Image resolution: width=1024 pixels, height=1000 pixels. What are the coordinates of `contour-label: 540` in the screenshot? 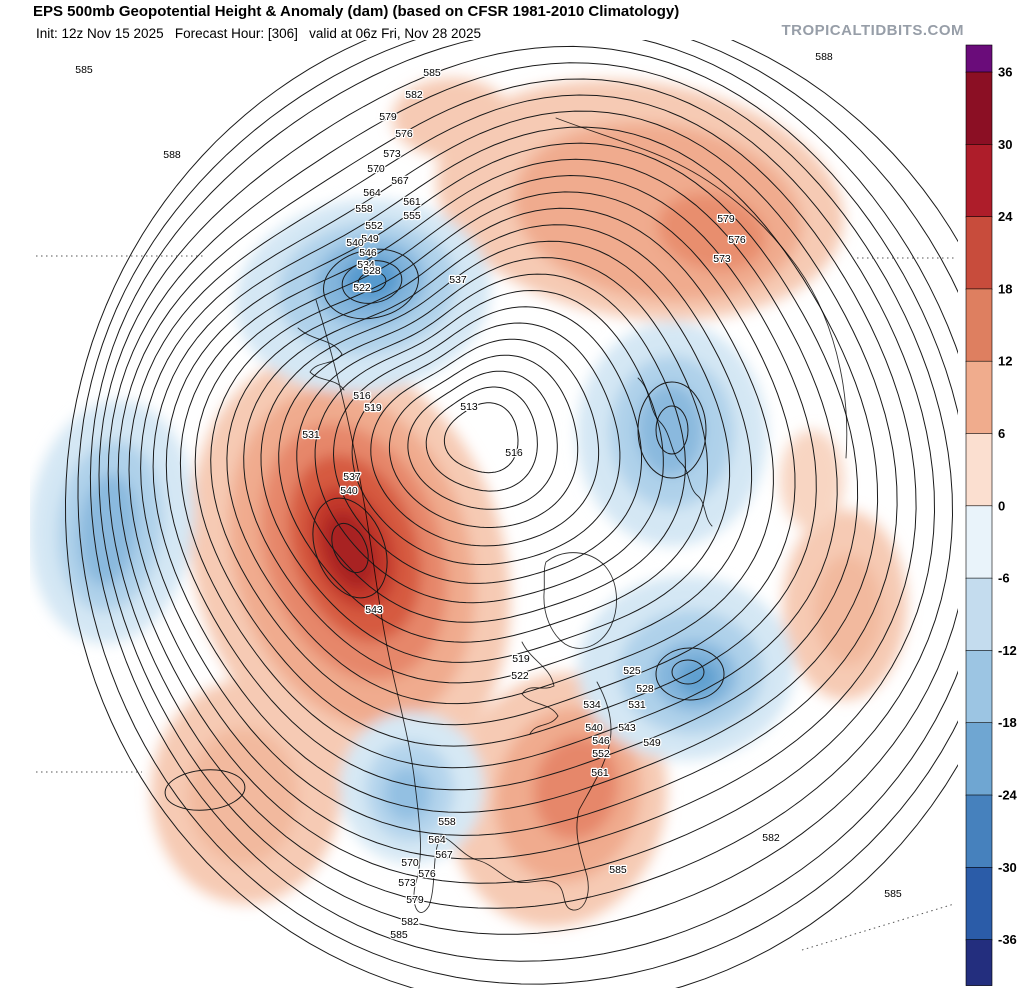 It's located at (349, 491).